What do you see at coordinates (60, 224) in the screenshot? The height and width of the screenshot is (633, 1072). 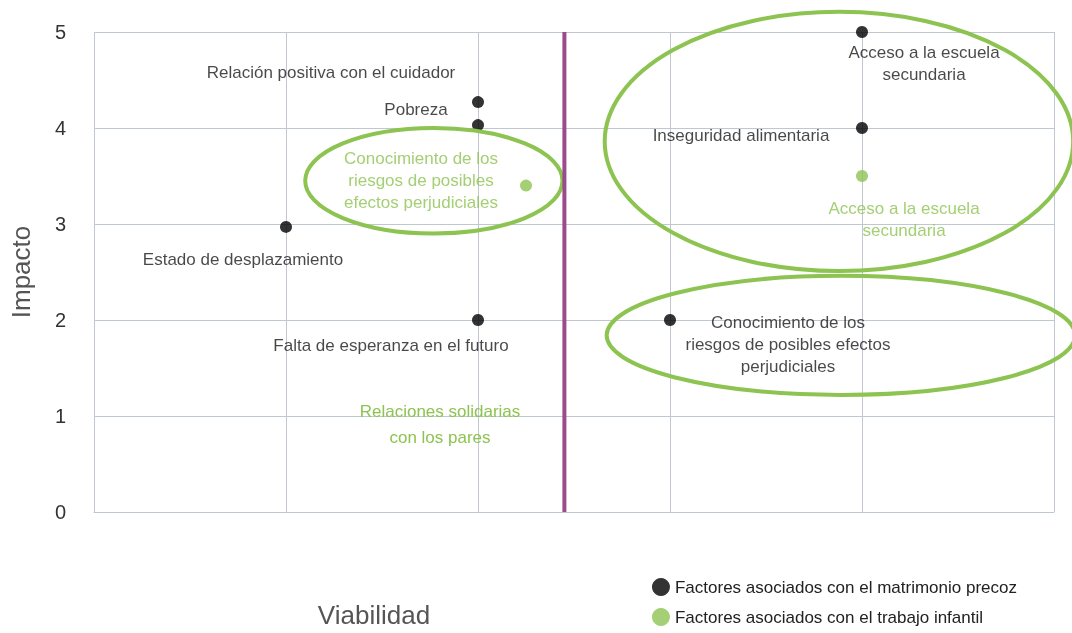 I see `y-tick-label: 3` at bounding box center [60, 224].